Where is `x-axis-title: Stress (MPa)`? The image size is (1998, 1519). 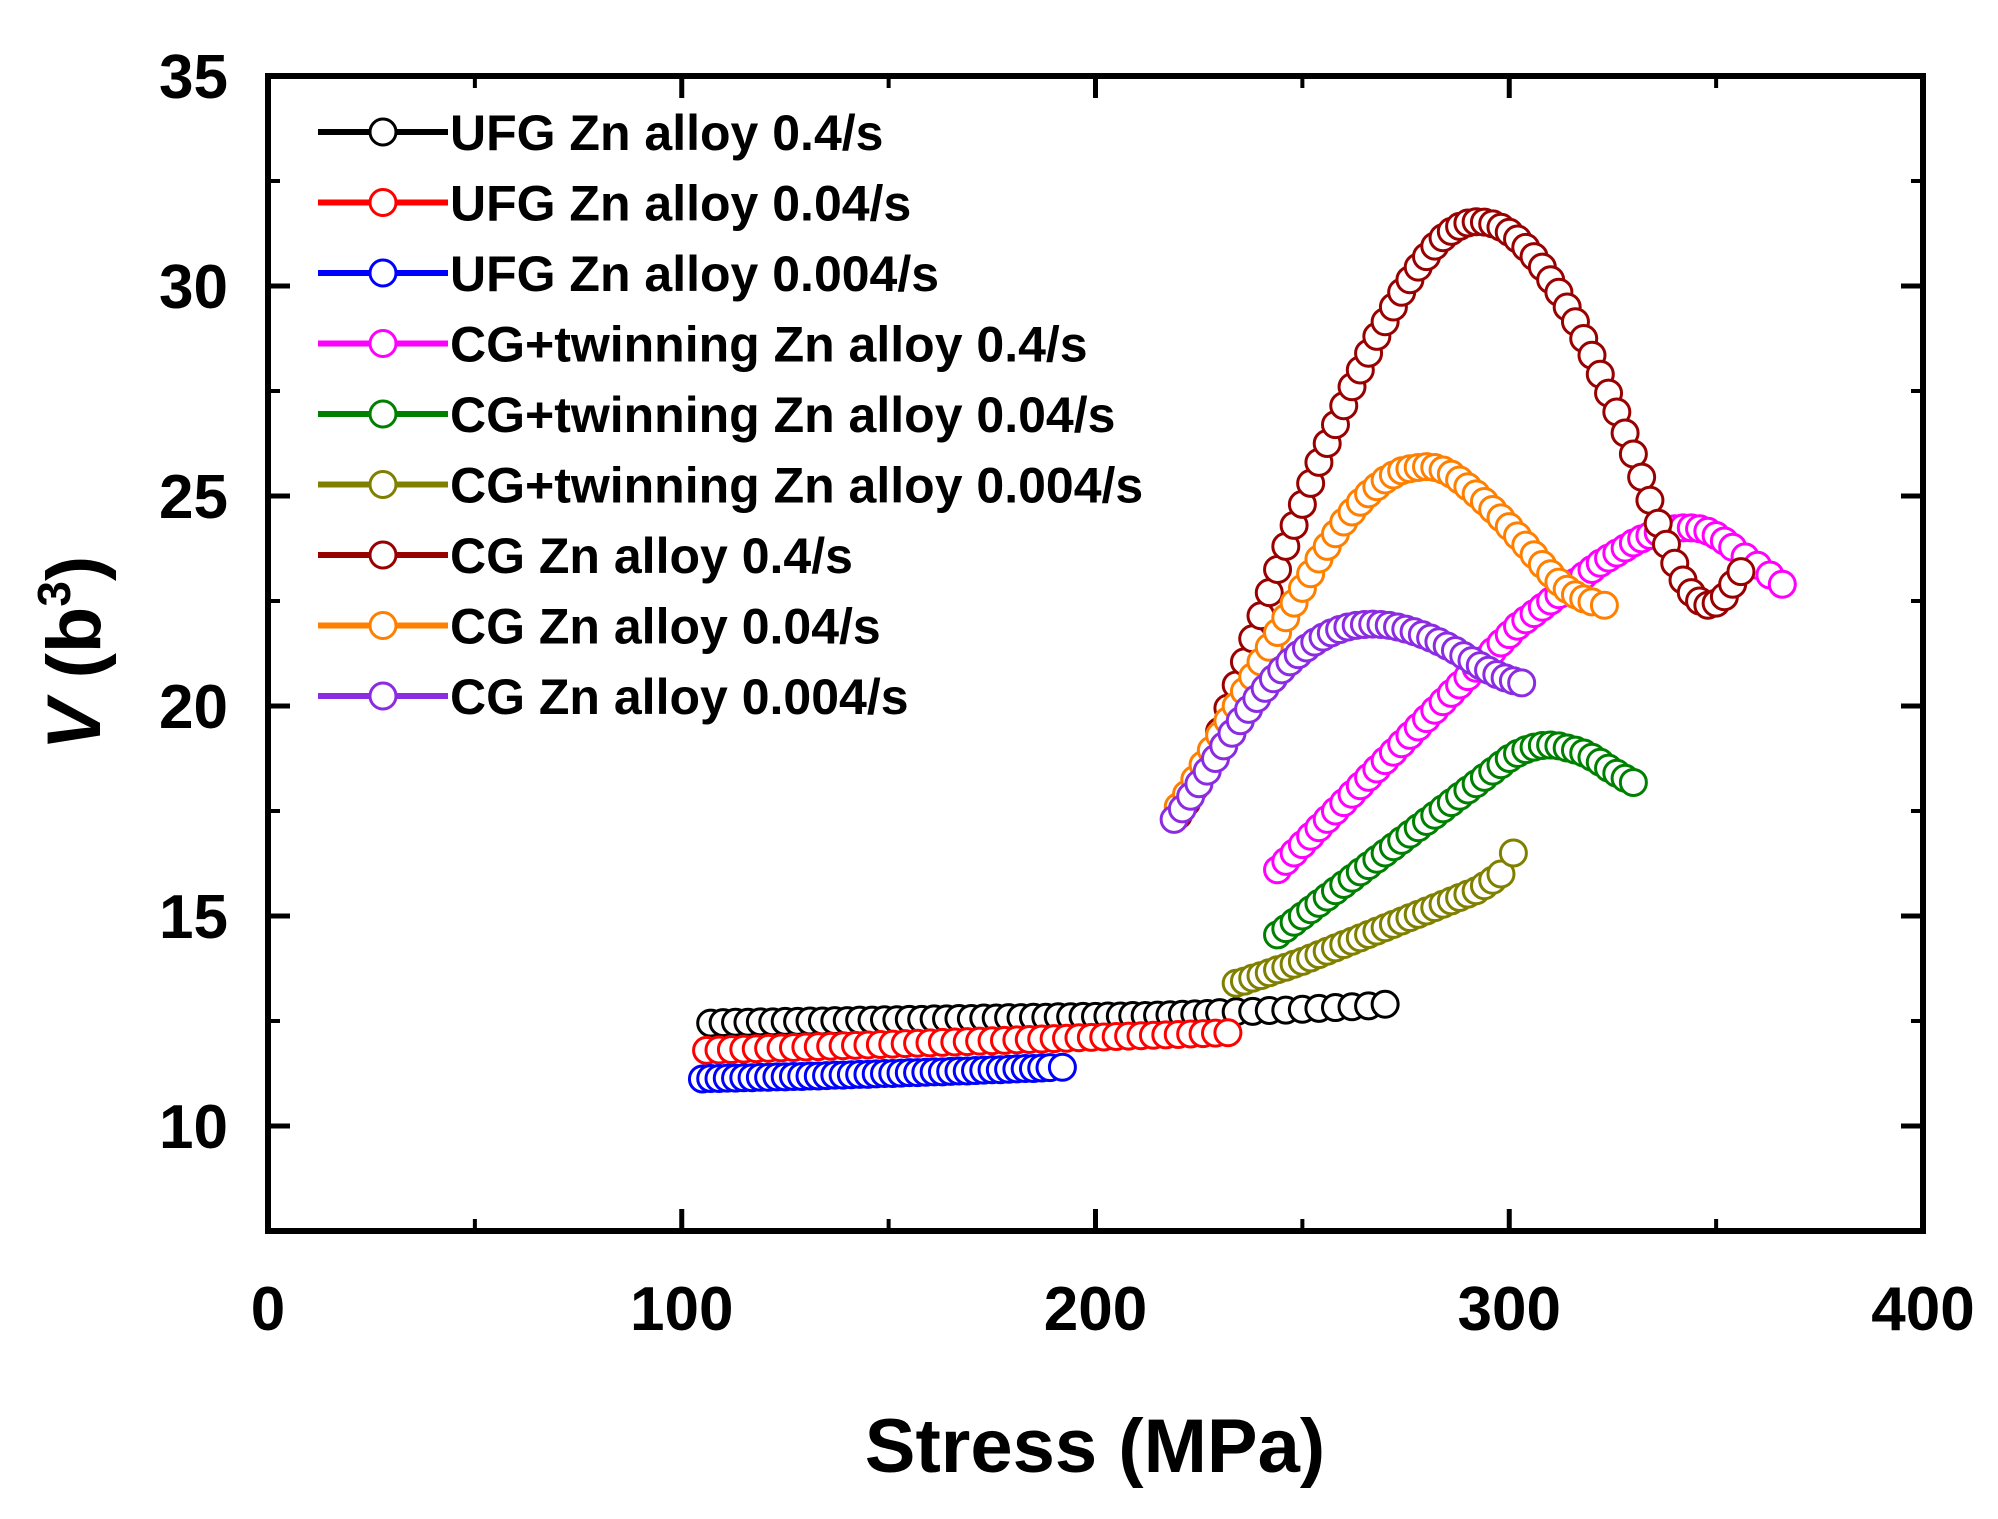
x-axis-title: Stress (MPa) is located at coordinates (1095, 1446).